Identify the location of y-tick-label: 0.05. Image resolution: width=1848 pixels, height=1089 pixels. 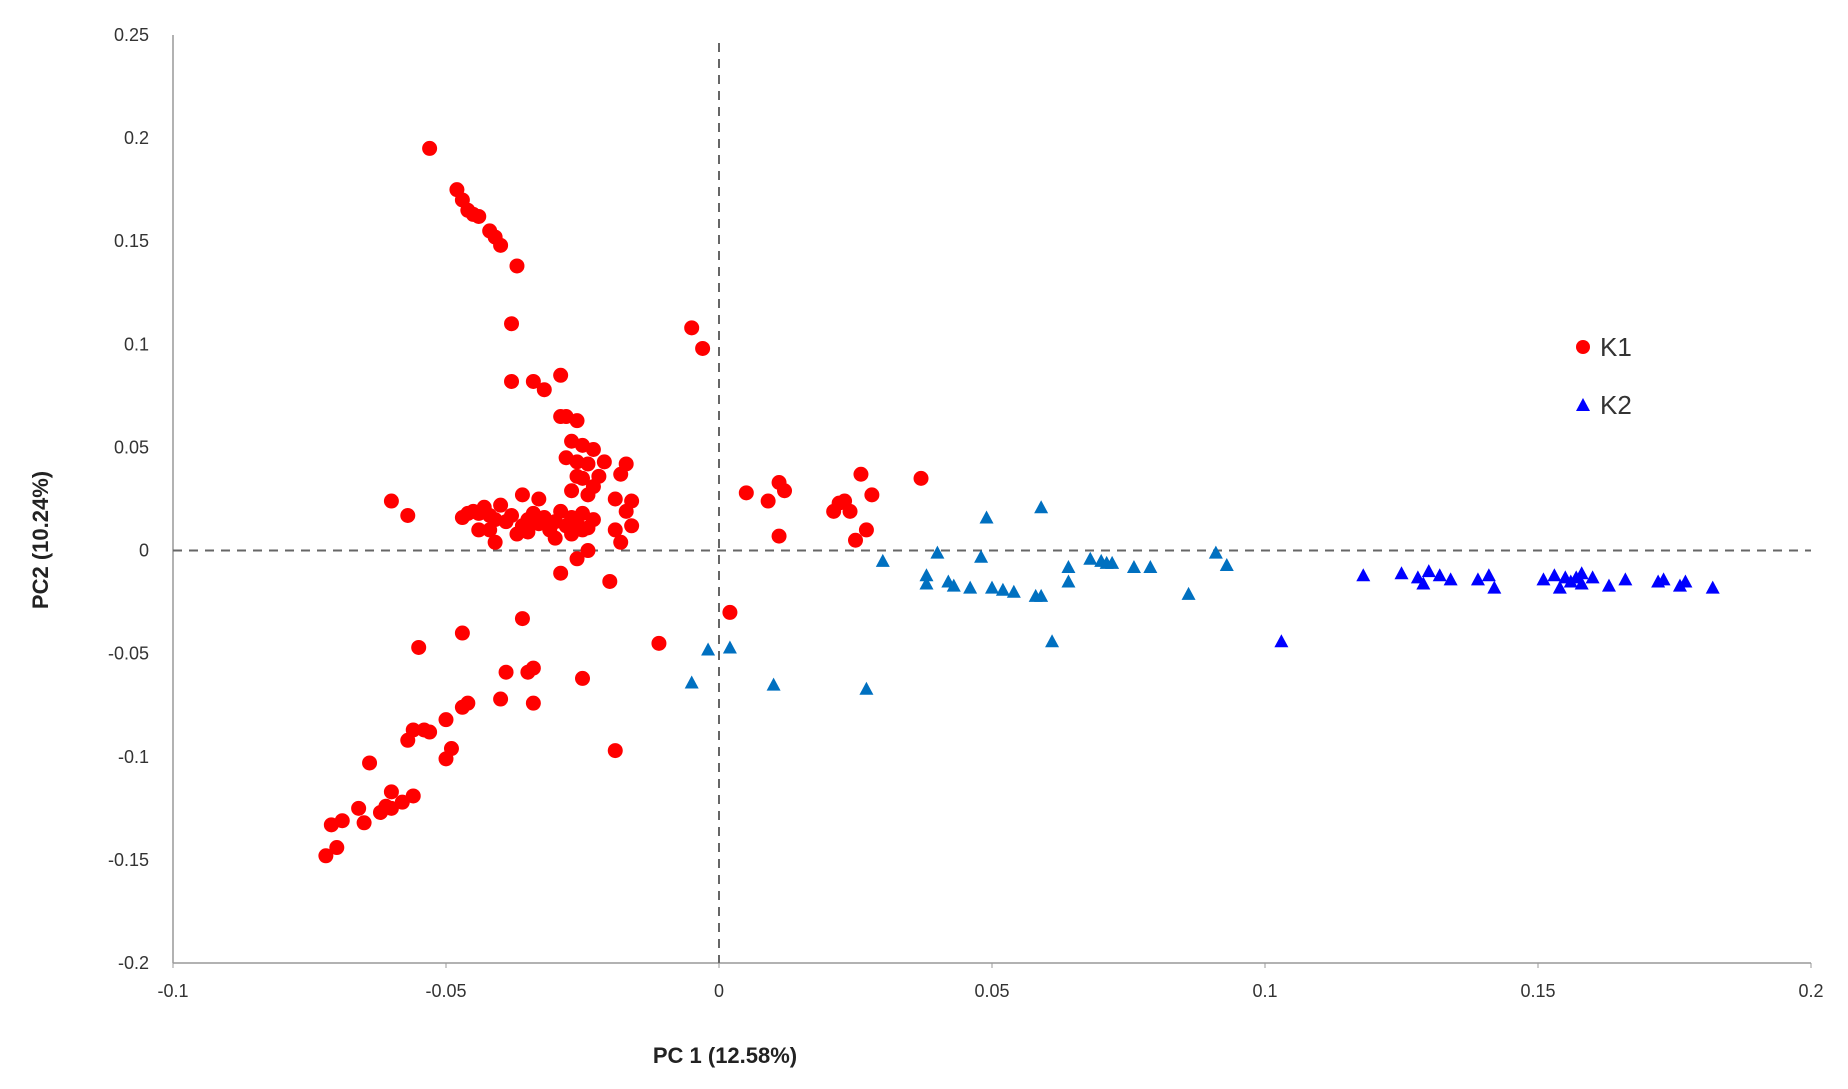
(131, 447).